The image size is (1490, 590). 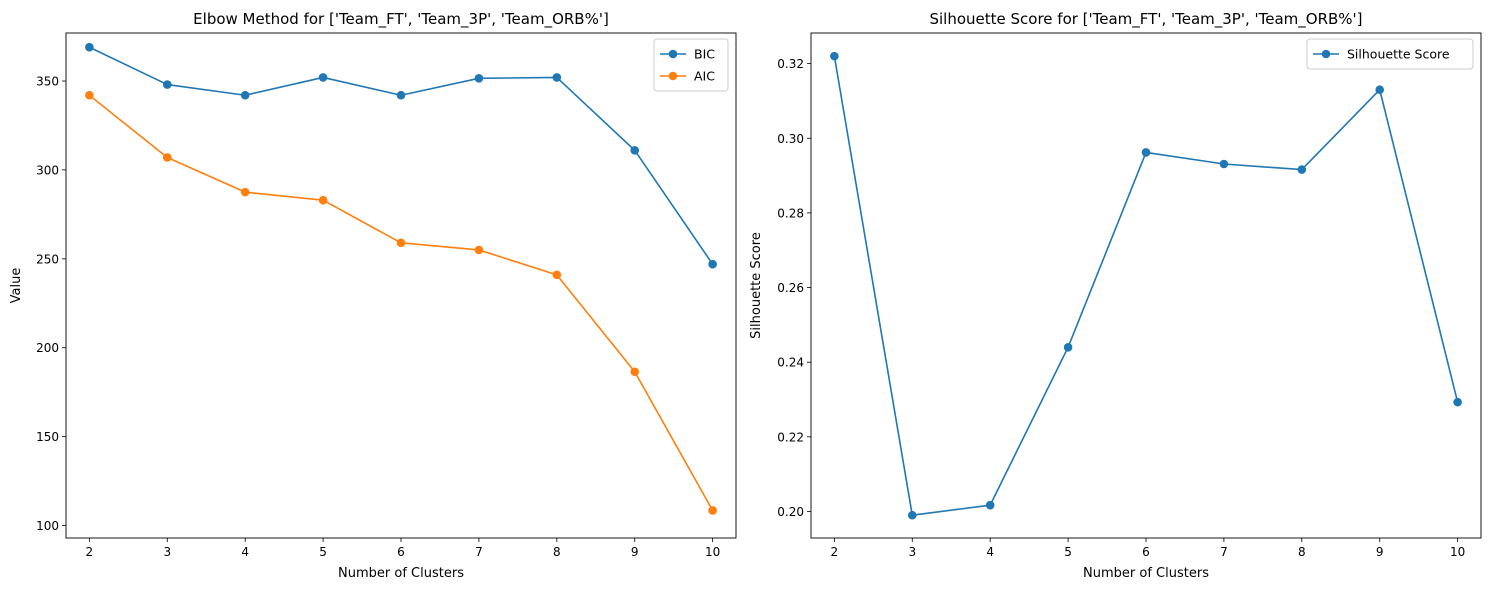 I want to click on legend-label: Silhouette Score, so click(x=1398, y=54).